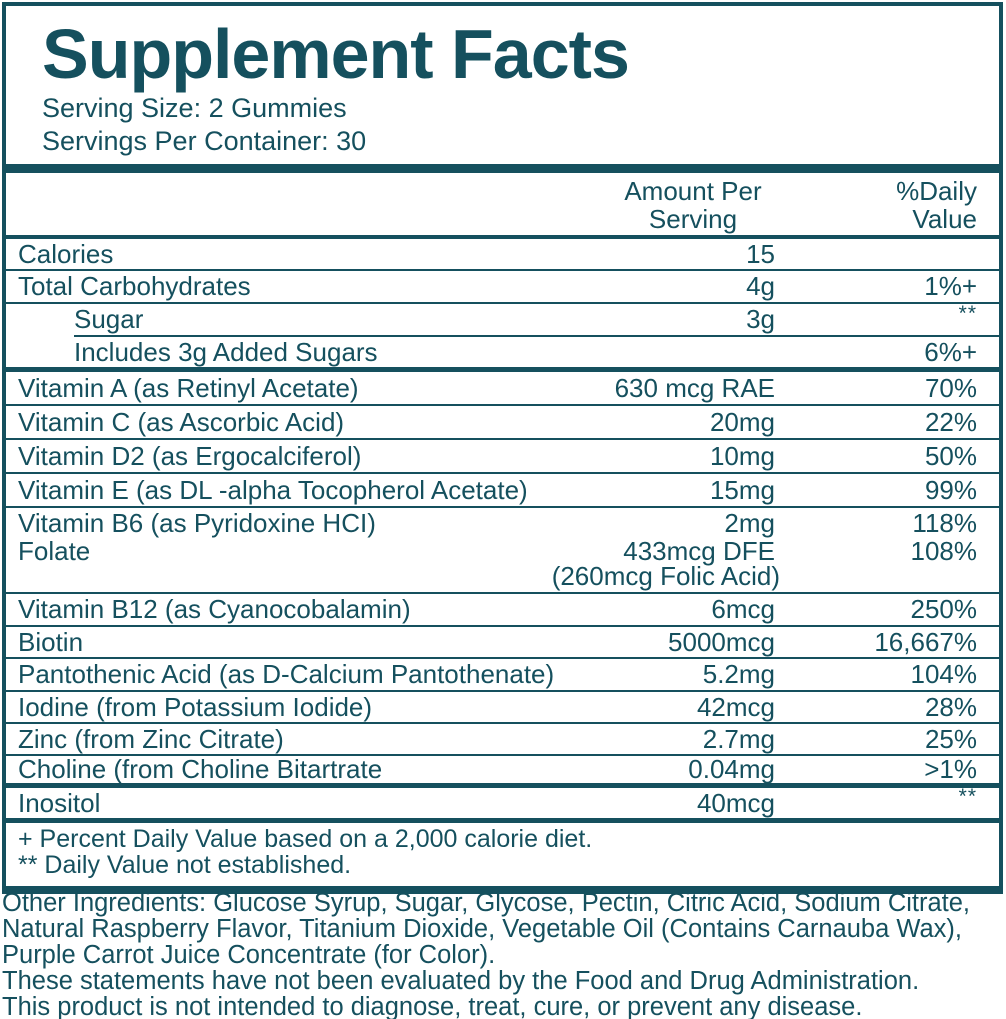 This screenshot has width=1006, height=1019. I want to click on nutrient-name: Sugar, so click(109, 319).